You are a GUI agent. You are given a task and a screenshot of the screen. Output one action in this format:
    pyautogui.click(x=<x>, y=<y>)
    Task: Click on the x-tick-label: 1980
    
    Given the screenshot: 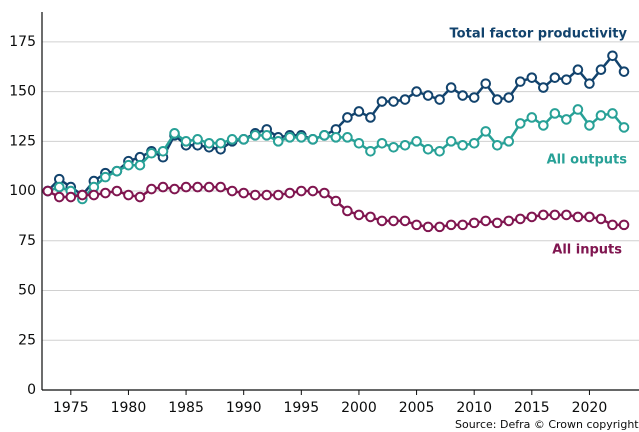 What is the action you would take?
    pyautogui.click(x=129, y=408)
    